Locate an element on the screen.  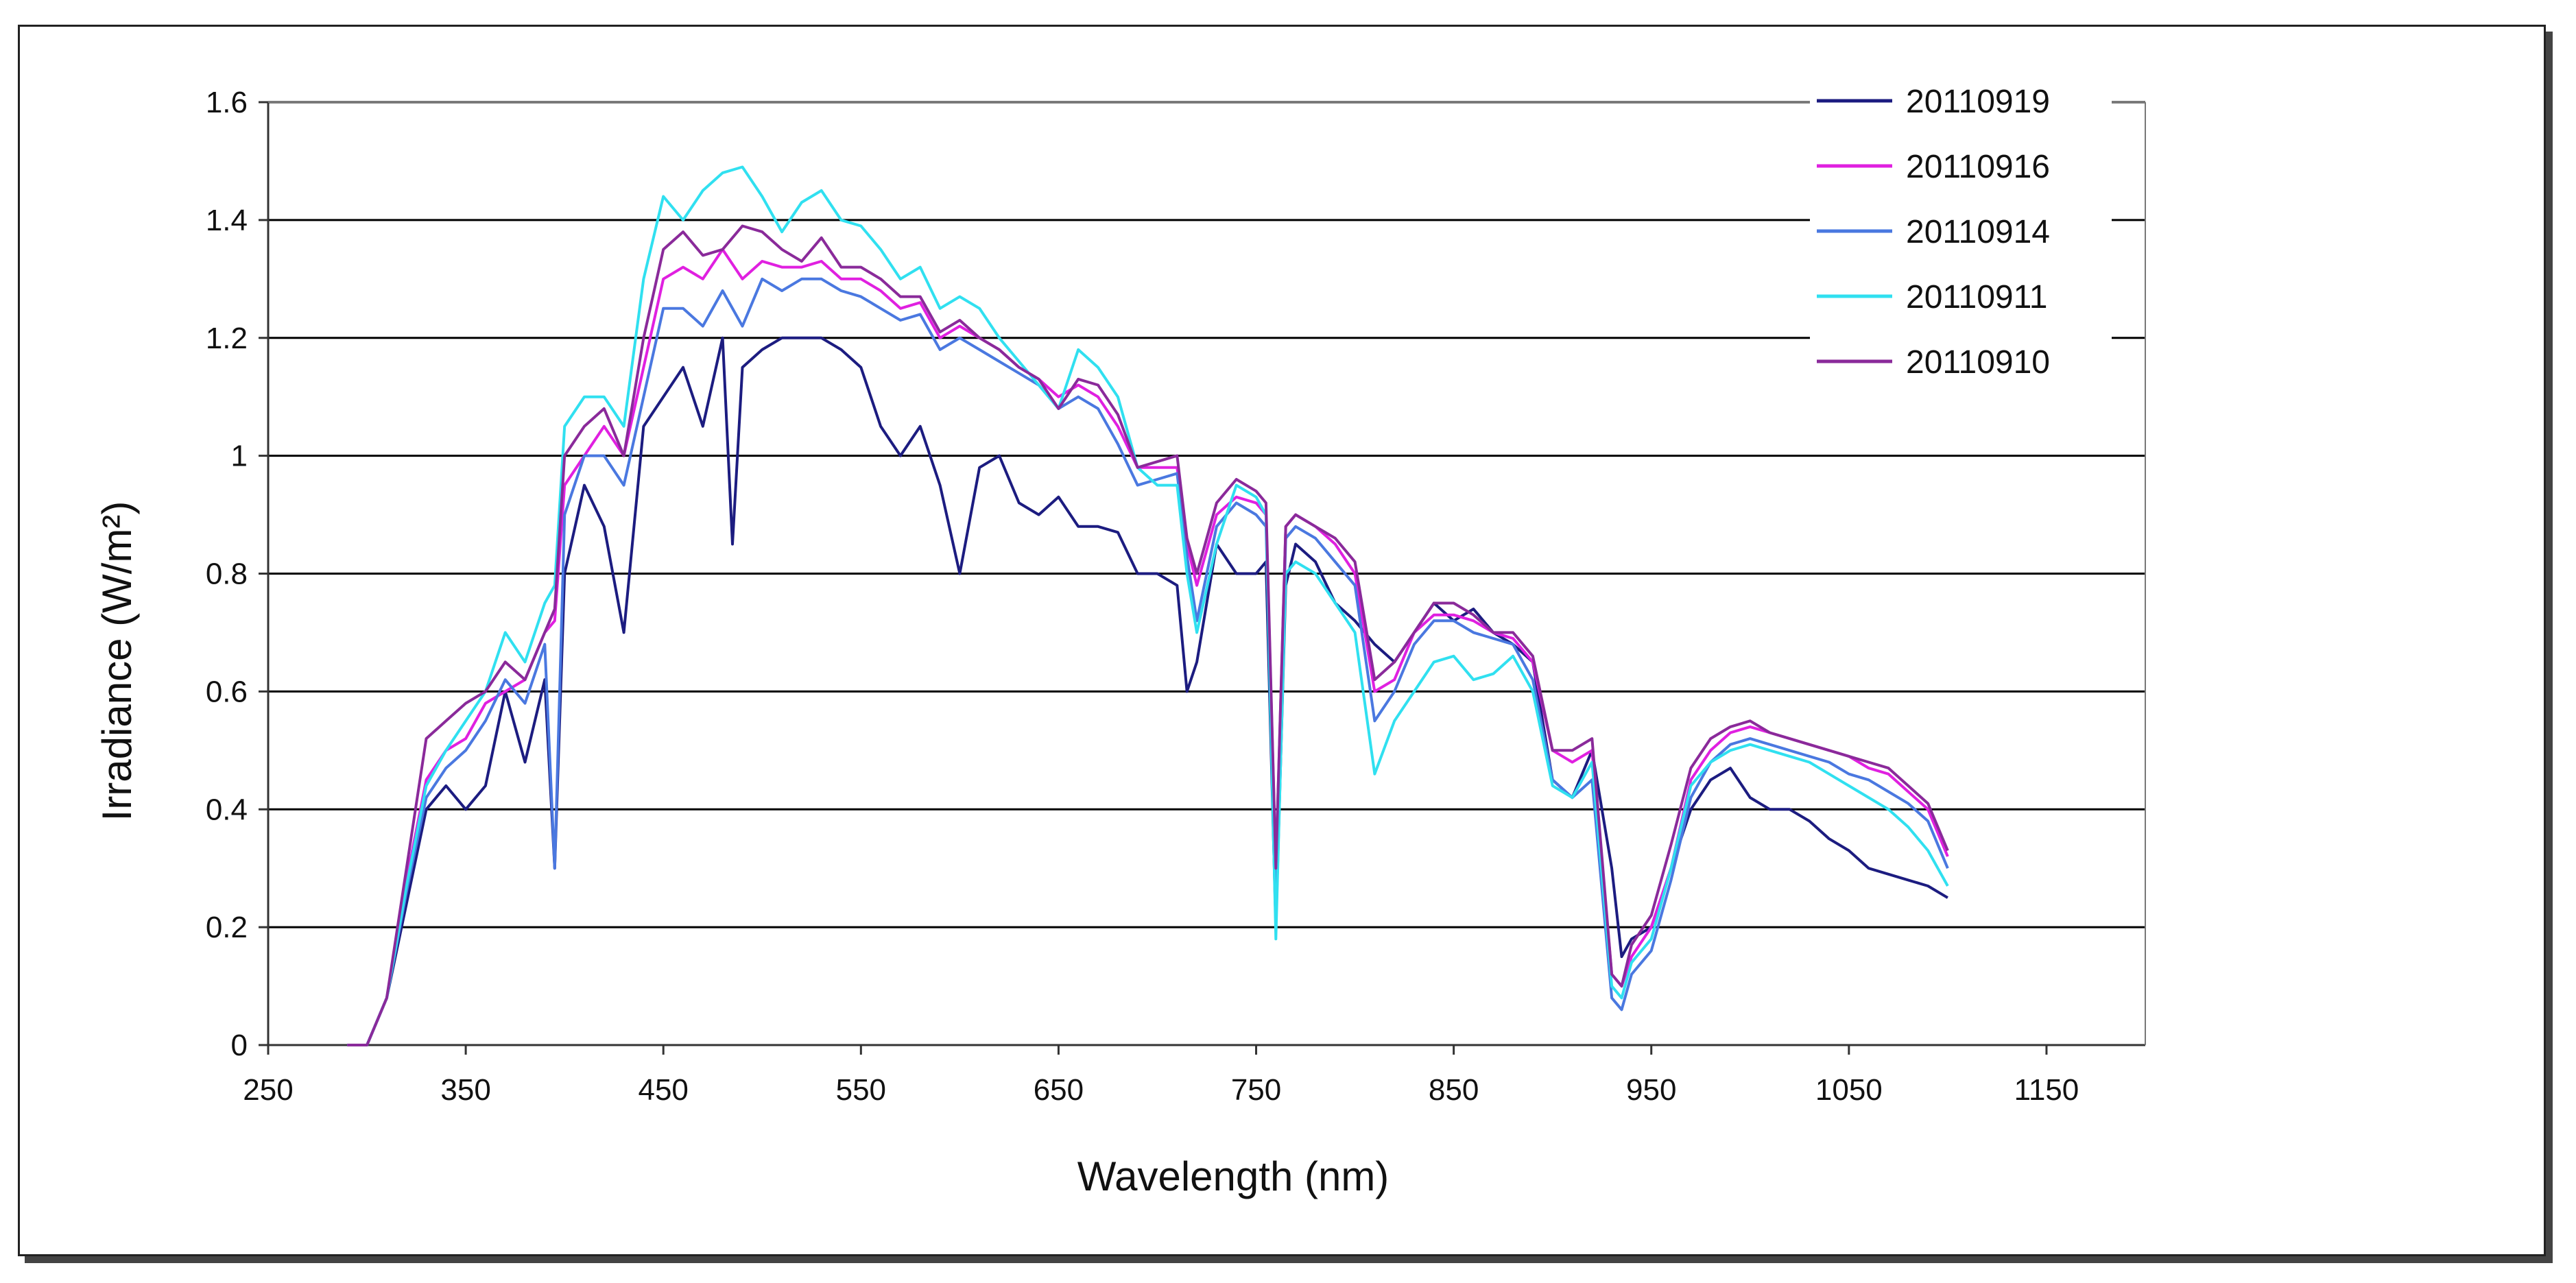
legend-background is located at coordinates (1961, 243).